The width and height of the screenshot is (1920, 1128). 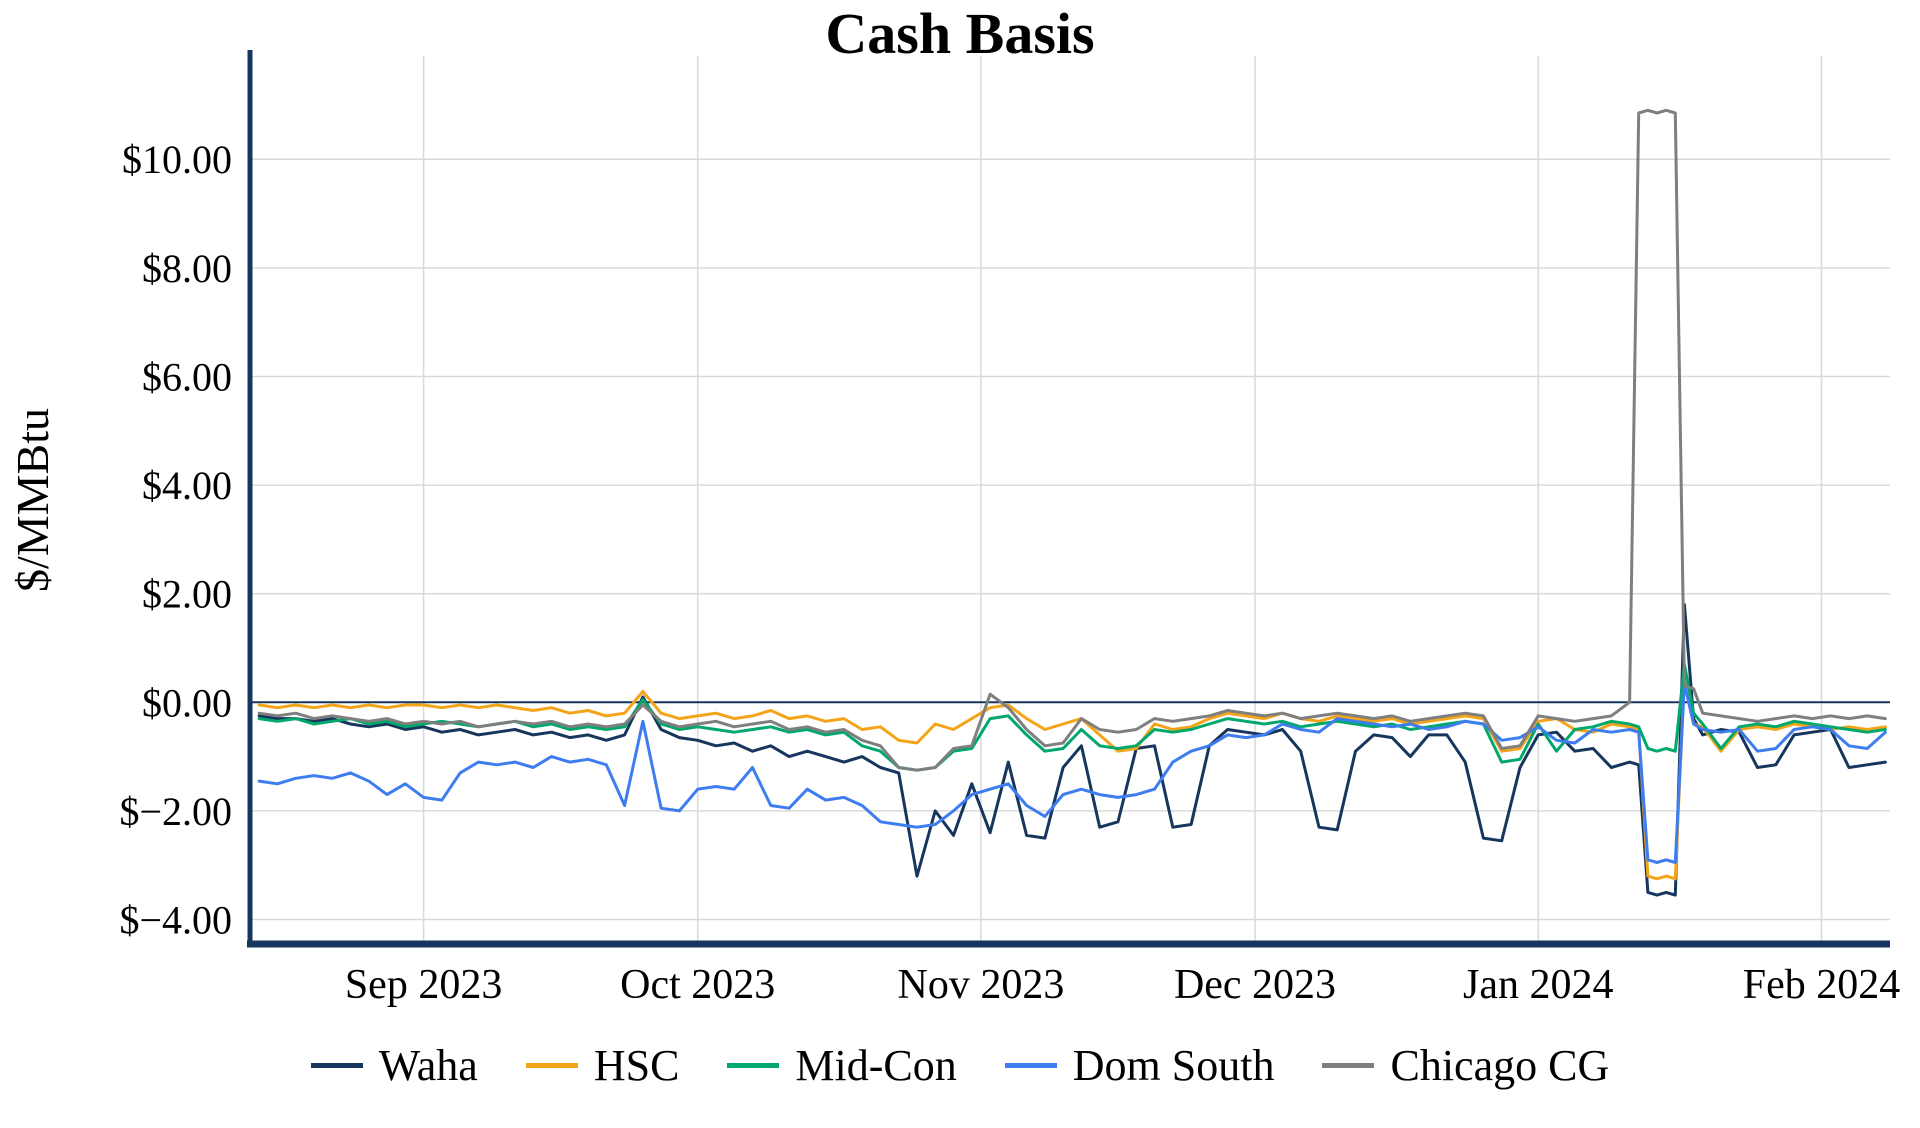 I want to click on legend-swatch-mid-con, so click(x=753, y=1065).